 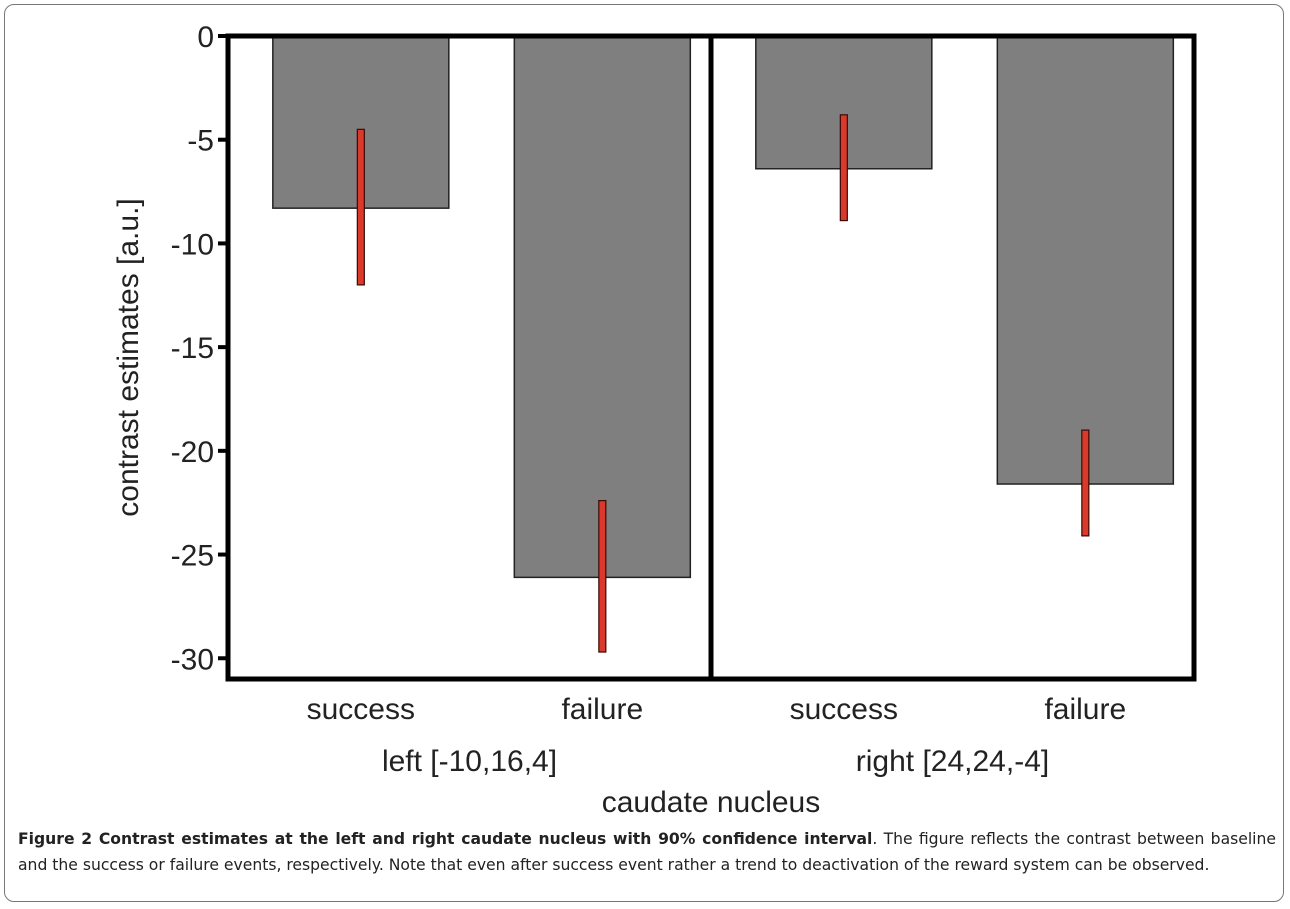 I want to click on bar-1-failure, so click(x=1085, y=260).